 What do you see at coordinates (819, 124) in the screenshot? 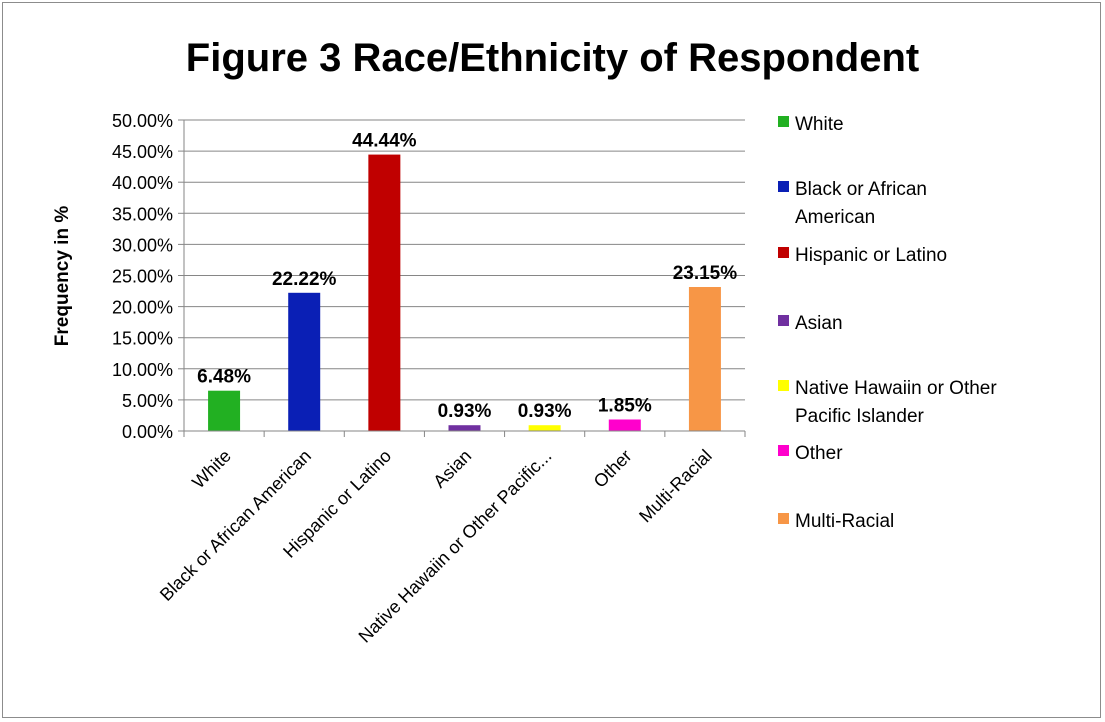
I see `legend-label: White` at bounding box center [819, 124].